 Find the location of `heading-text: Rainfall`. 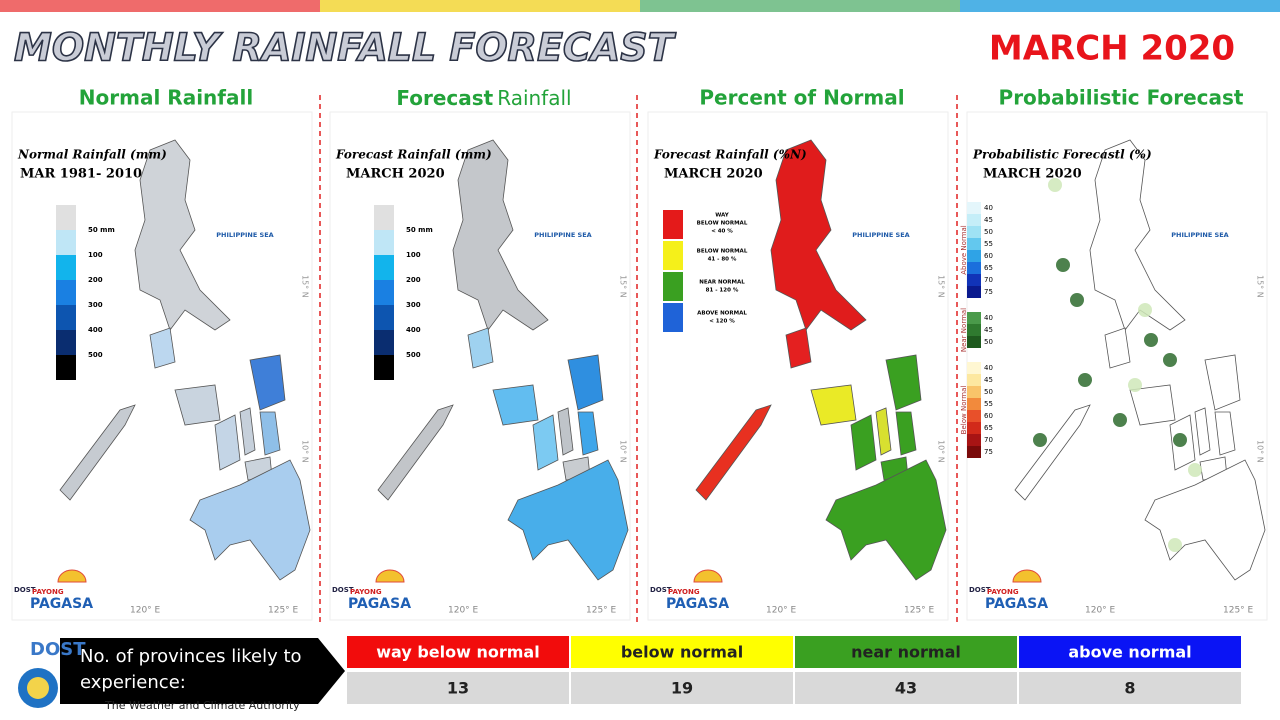

heading-text: Rainfall is located at coordinates (534, 98).